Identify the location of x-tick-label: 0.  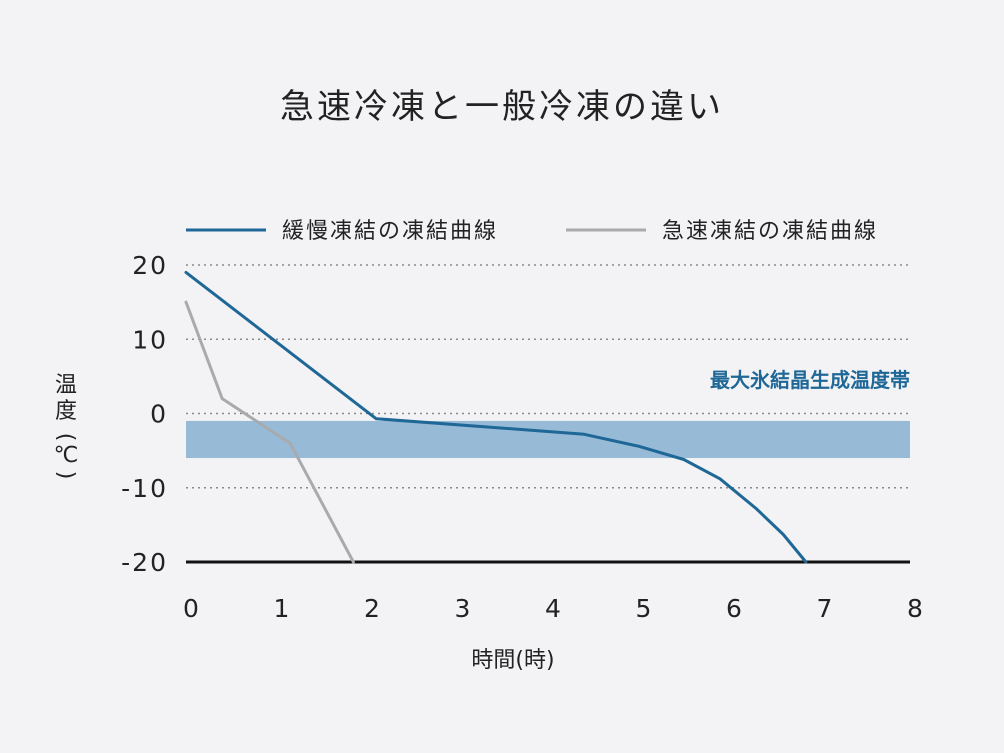
(192, 608).